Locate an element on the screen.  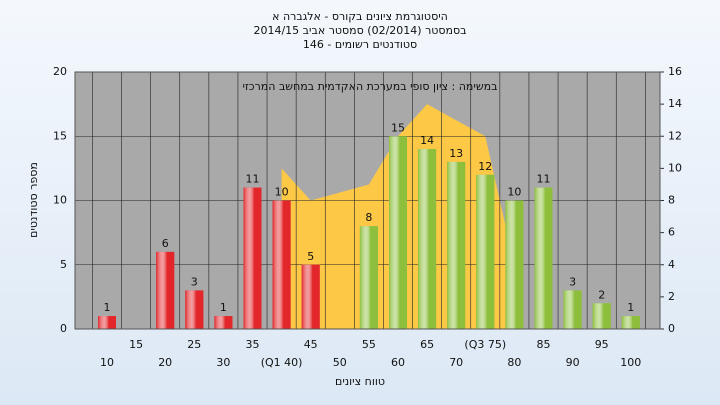
data-label: 5 is located at coordinates (310, 256).